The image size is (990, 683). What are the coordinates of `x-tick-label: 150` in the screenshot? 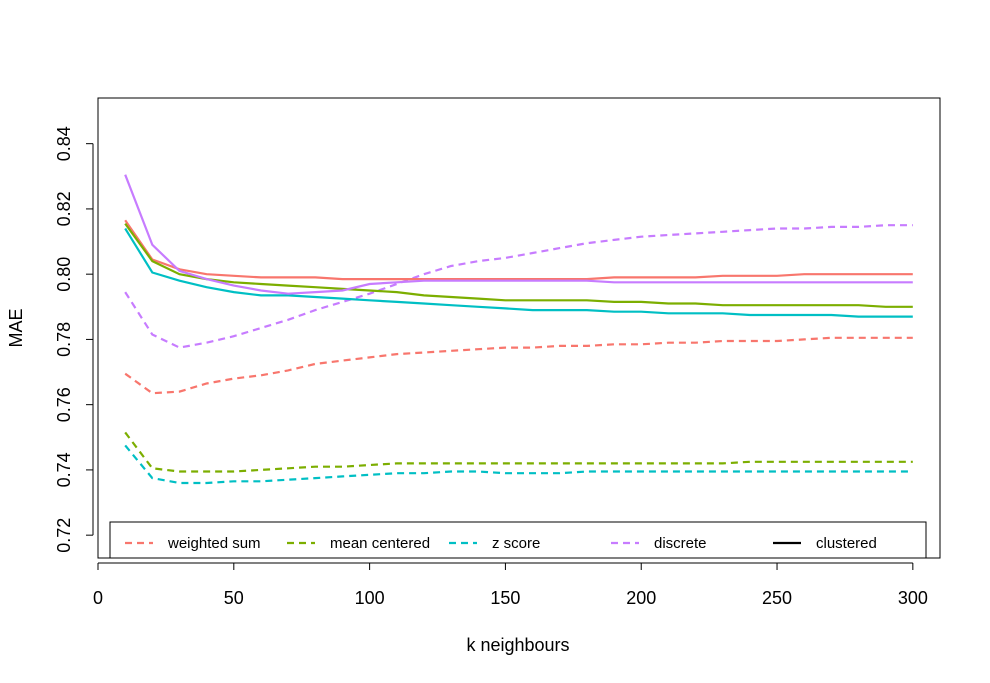 It's located at (505, 598).